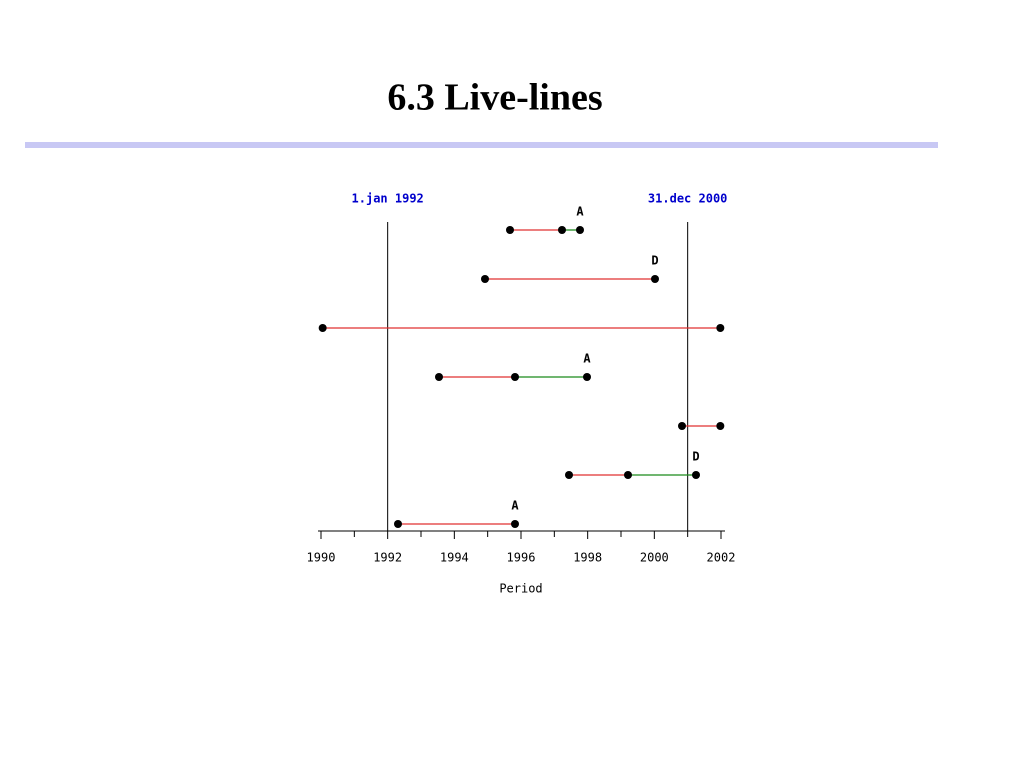 The width and height of the screenshot is (1024, 768). What do you see at coordinates (721, 558) in the screenshot?
I see `x-tick-label: 2002` at bounding box center [721, 558].